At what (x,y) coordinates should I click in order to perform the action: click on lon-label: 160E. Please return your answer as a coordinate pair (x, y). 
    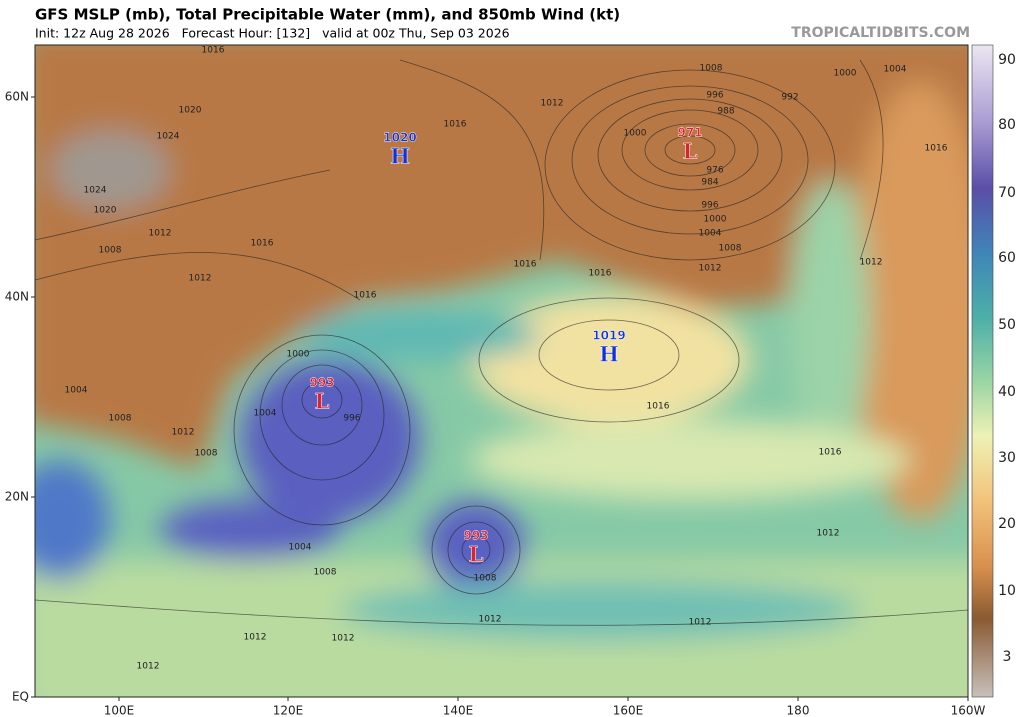
    Looking at the image, I should click on (628, 710).